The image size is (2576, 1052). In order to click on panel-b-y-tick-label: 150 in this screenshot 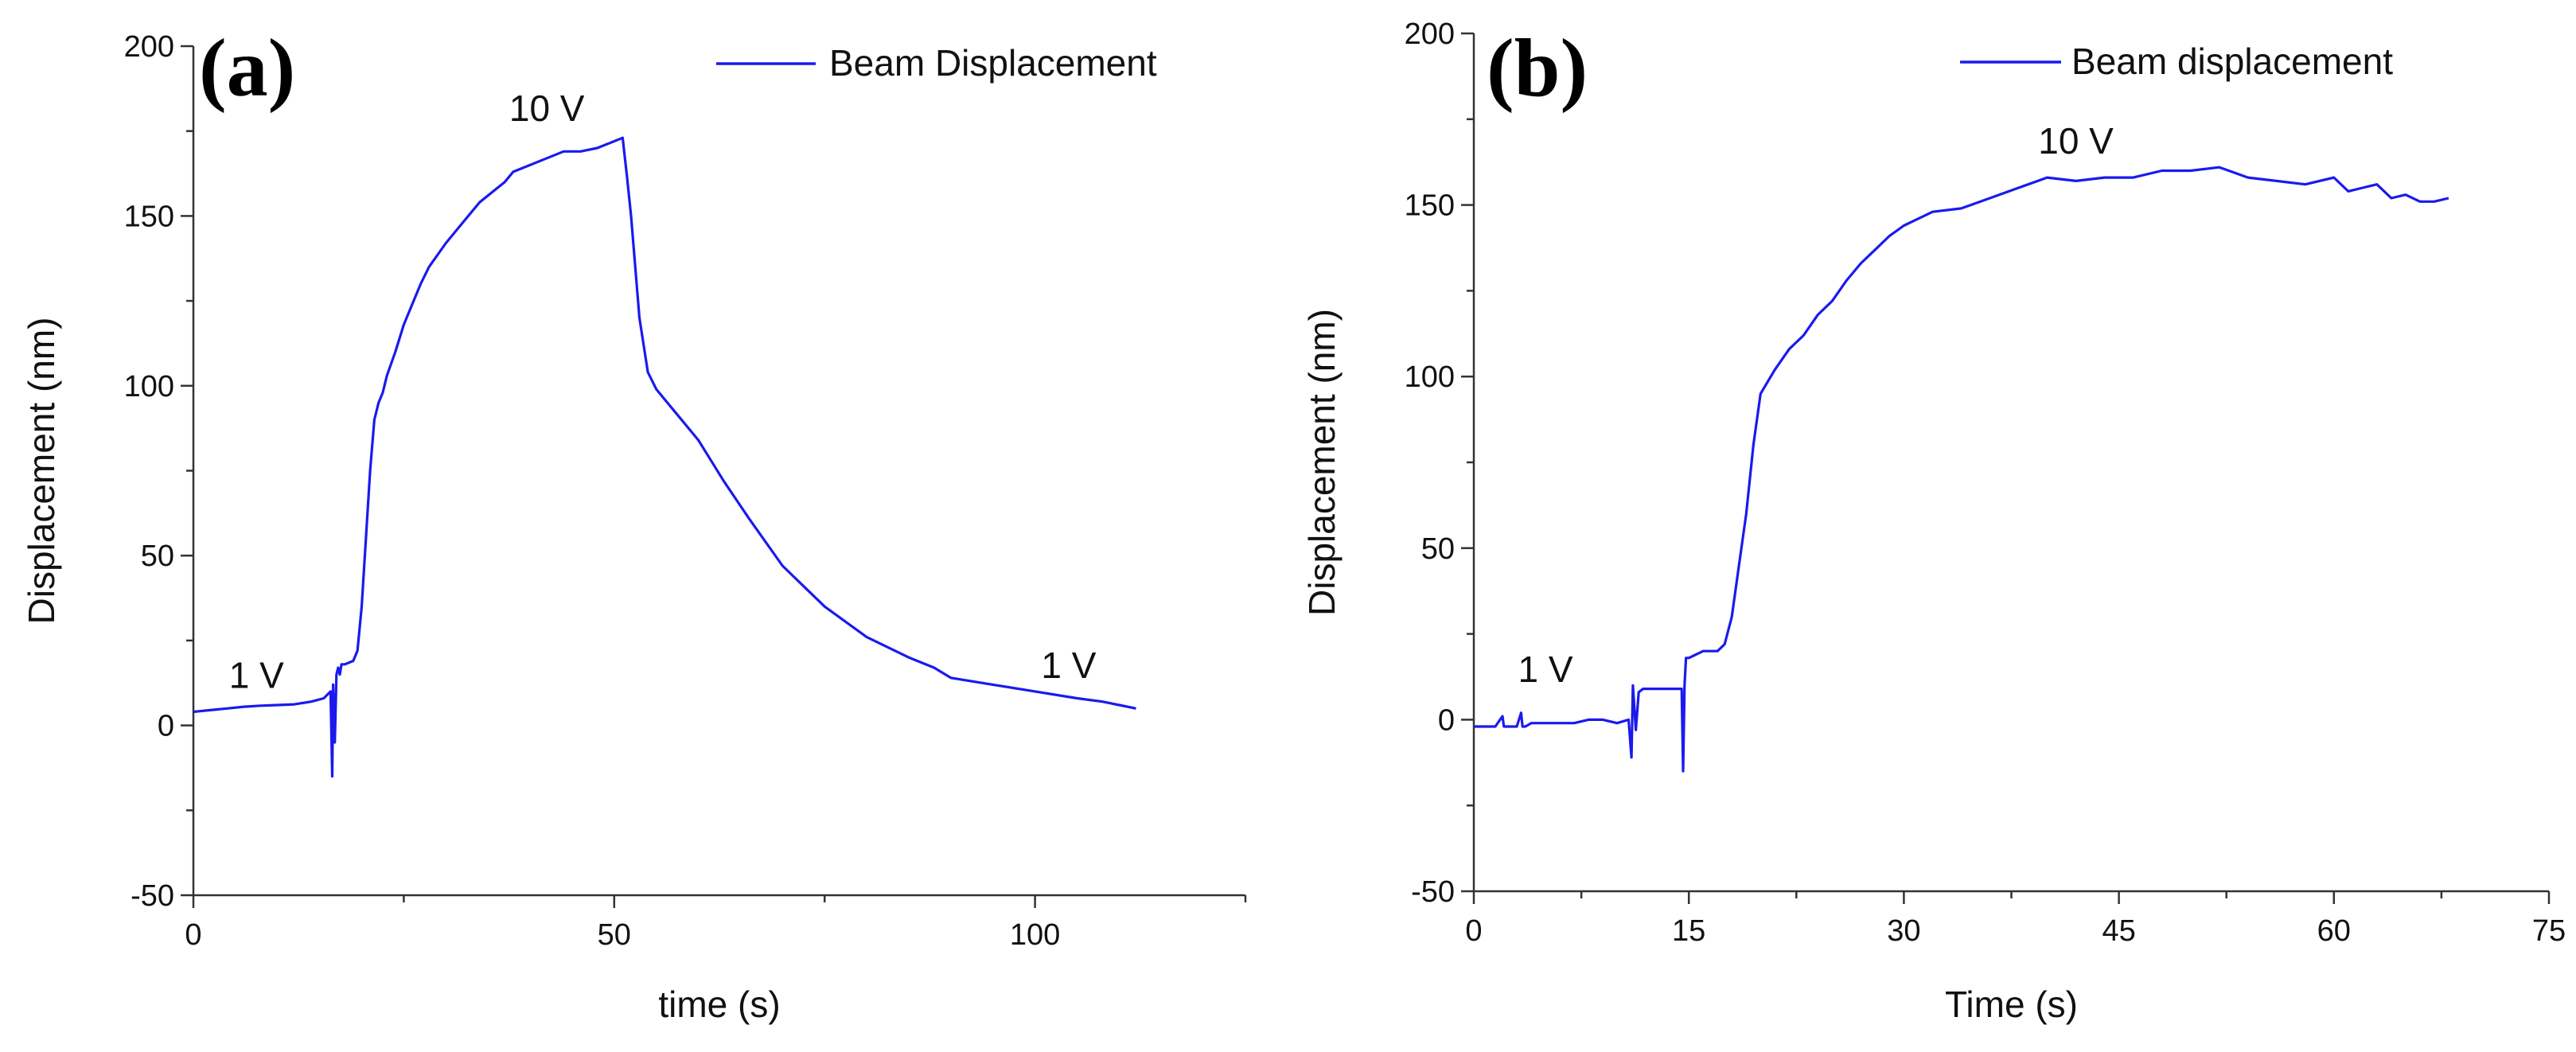, I will do `click(1430, 206)`.